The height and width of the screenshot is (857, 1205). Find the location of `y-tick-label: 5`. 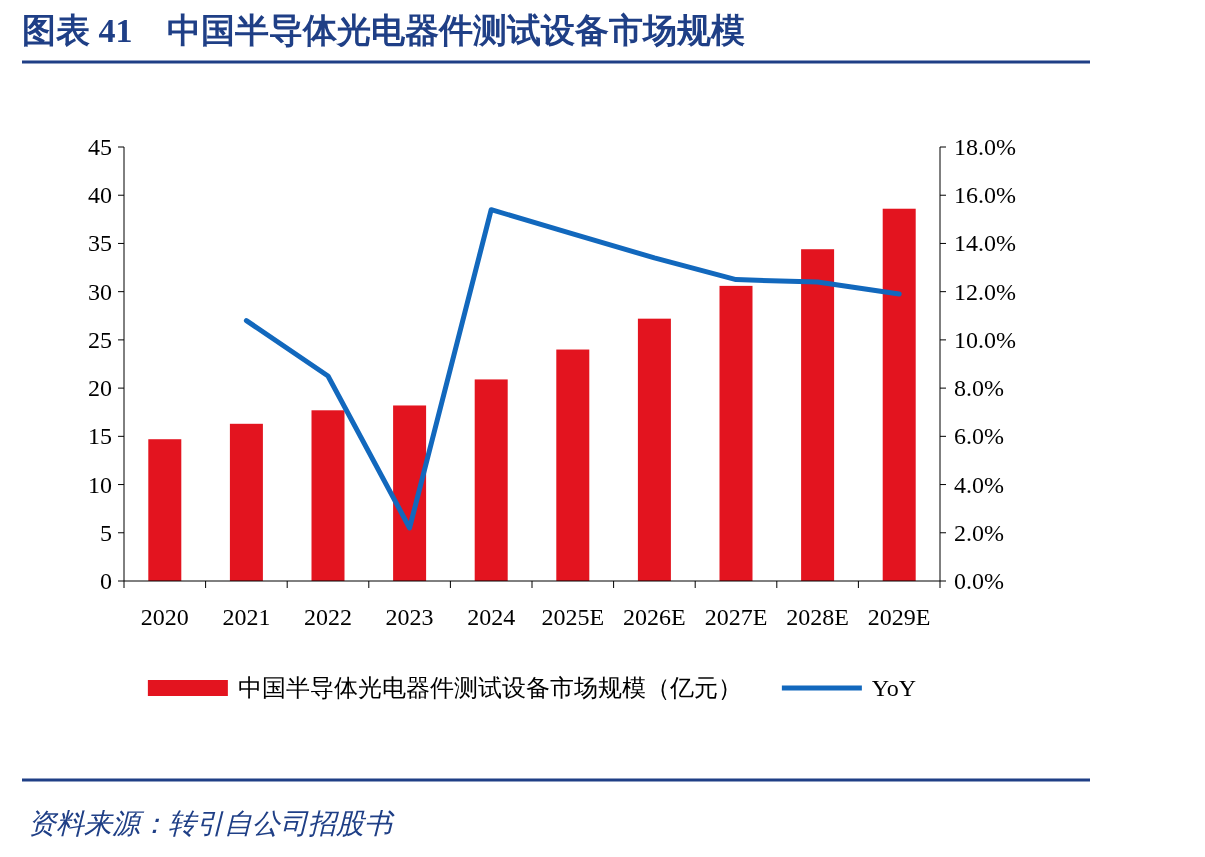

y-tick-label: 5 is located at coordinates (106, 532).